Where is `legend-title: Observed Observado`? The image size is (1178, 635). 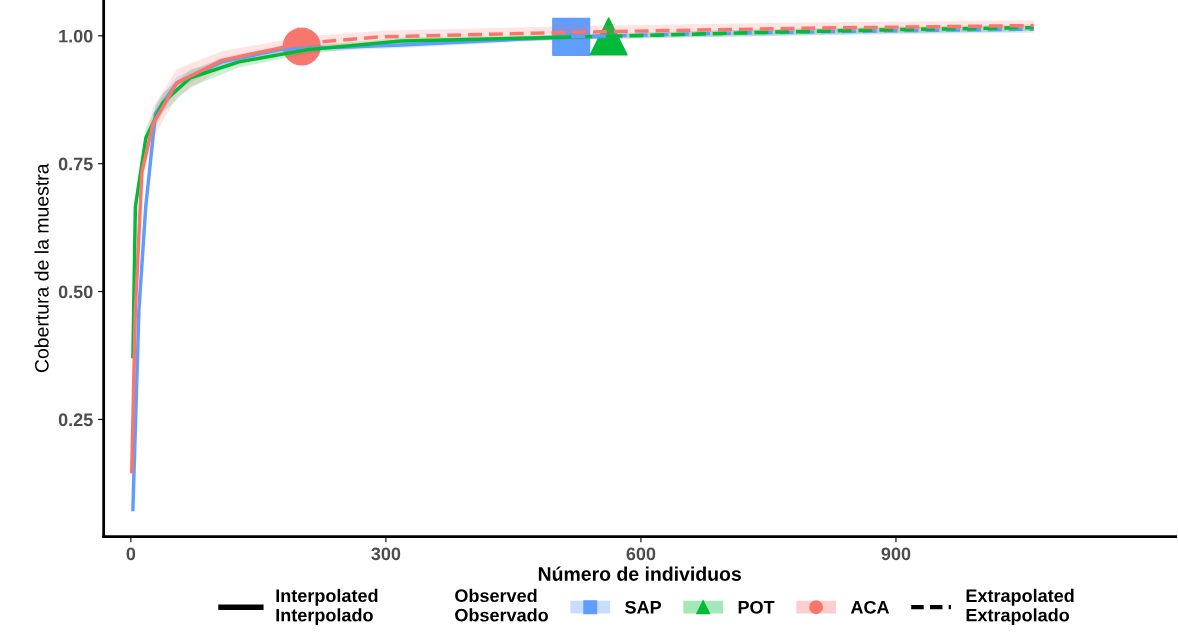
legend-title: Observed Observado is located at coordinates (501, 605).